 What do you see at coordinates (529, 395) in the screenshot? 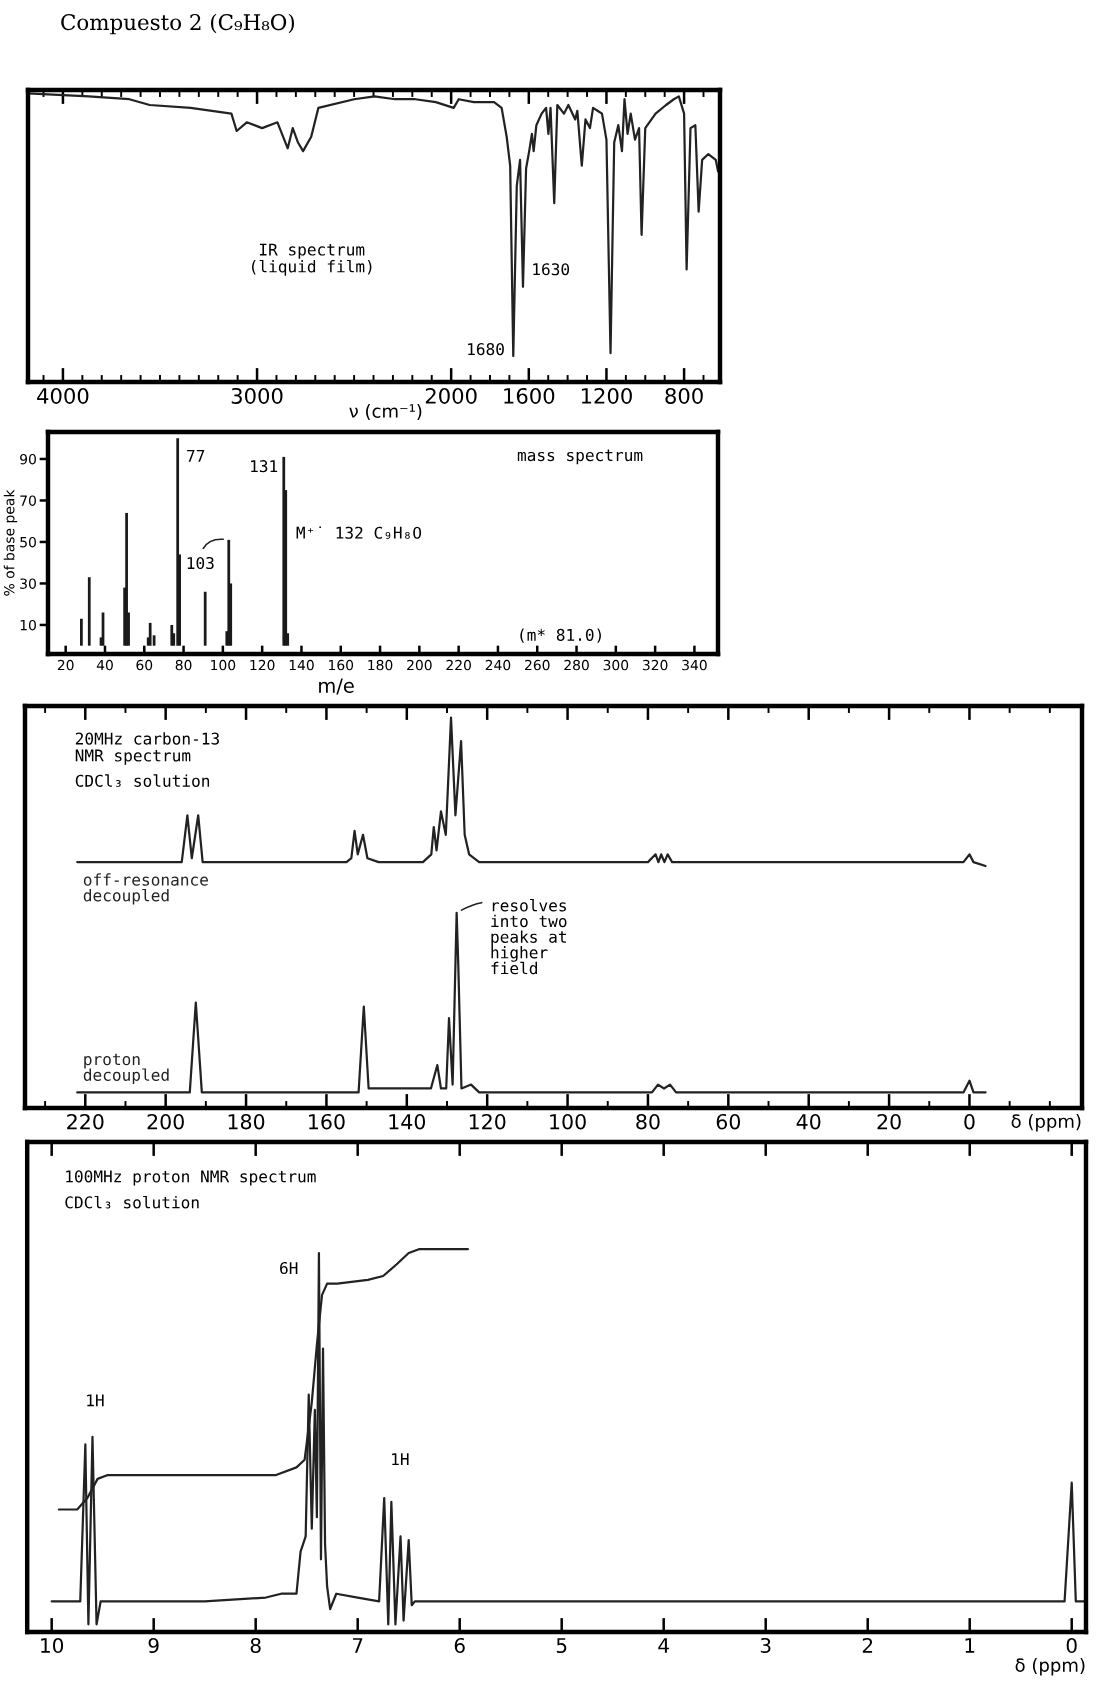
I see `x-tick-label: 1600` at bounding box center [529, 395].